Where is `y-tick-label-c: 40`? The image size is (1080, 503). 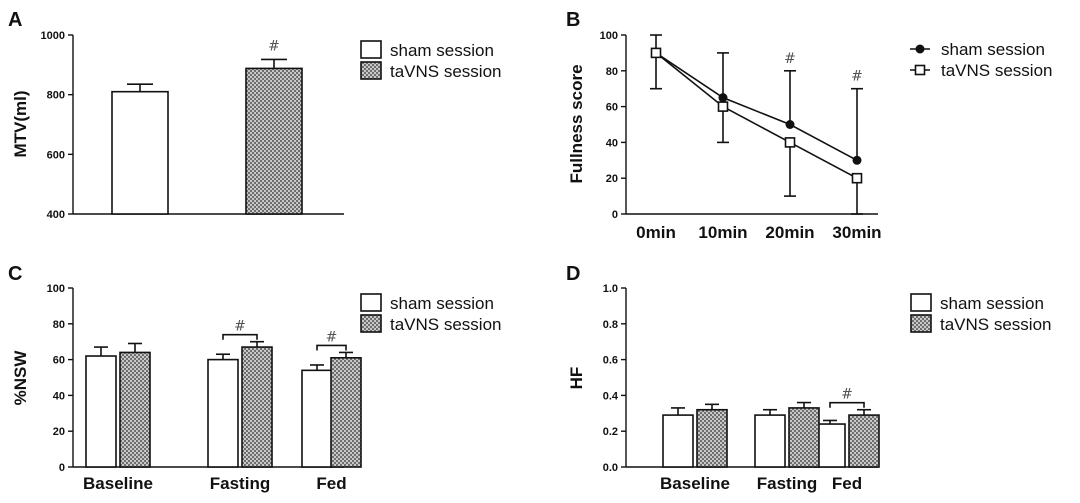
y-tick-label-c: 40 is located at coordinates (59, 396).